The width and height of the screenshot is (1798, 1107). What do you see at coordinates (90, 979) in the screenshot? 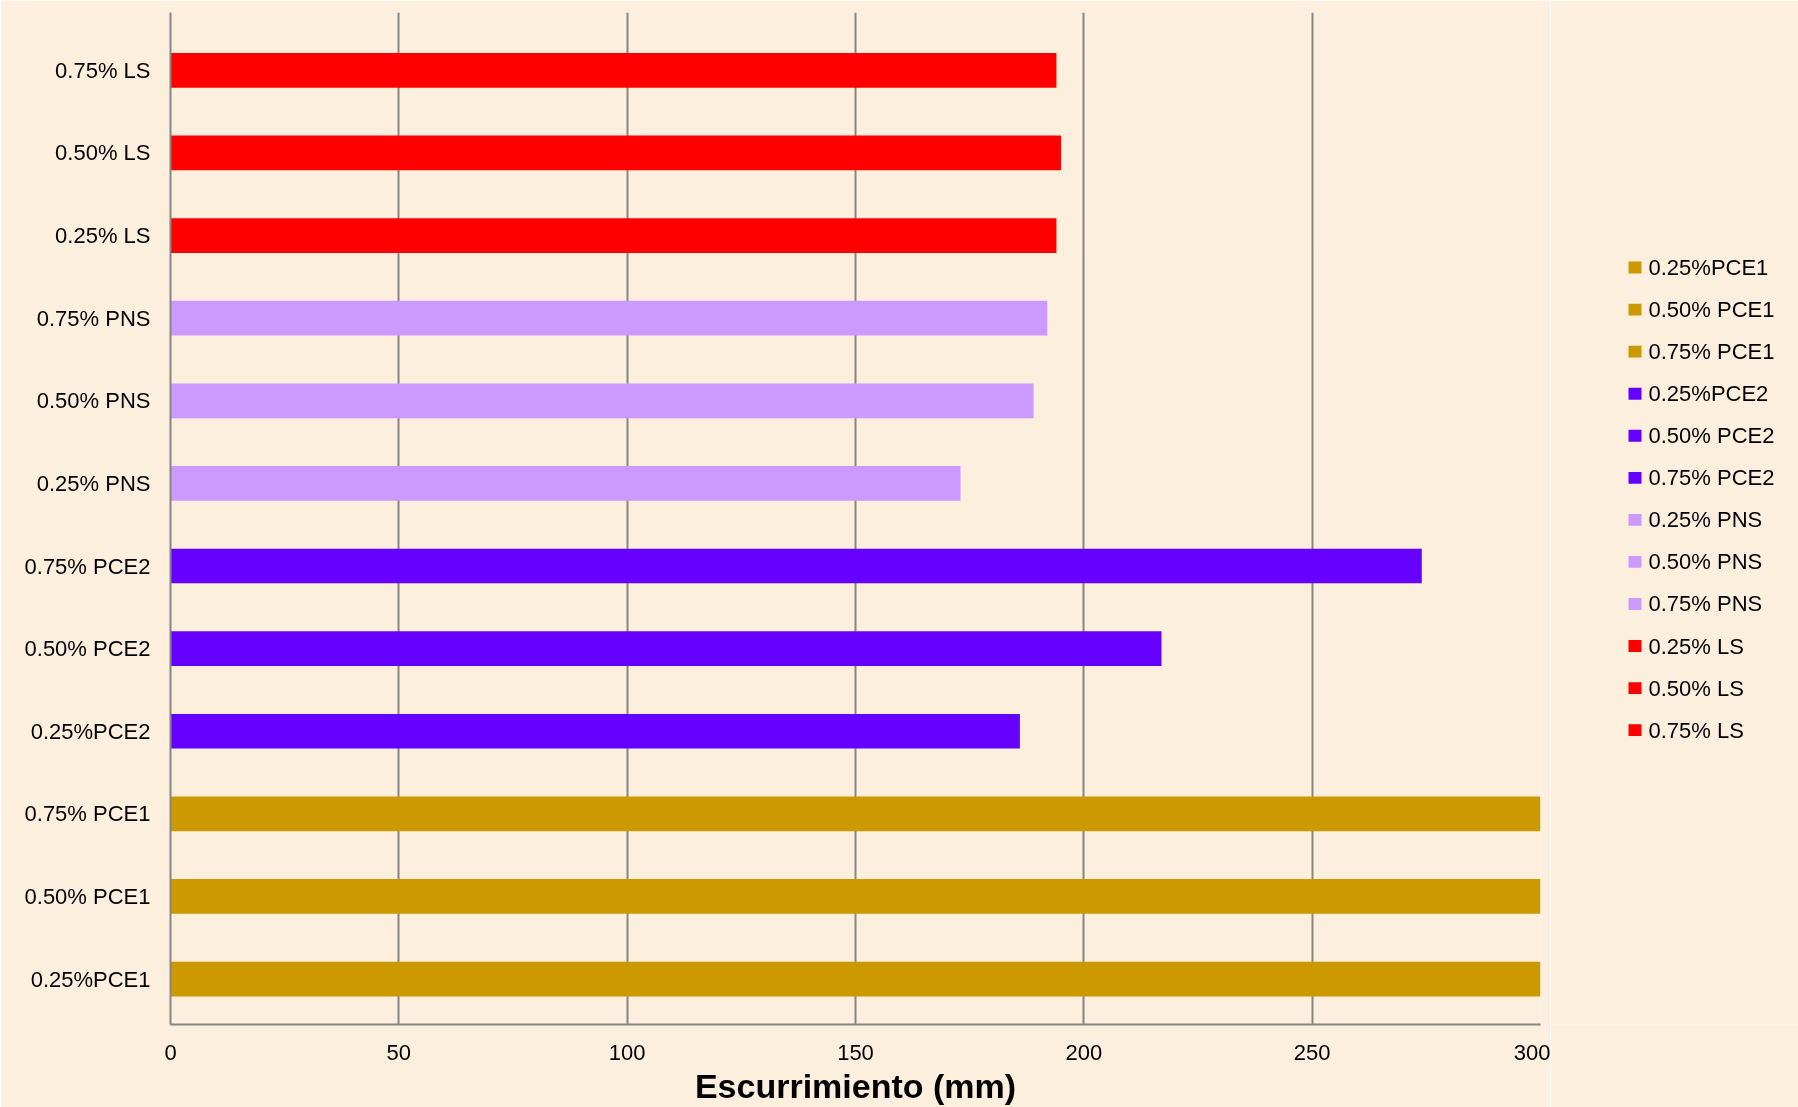
I see `y-tick-label: 0.25%PCE1` at bounding box center [90, 979].